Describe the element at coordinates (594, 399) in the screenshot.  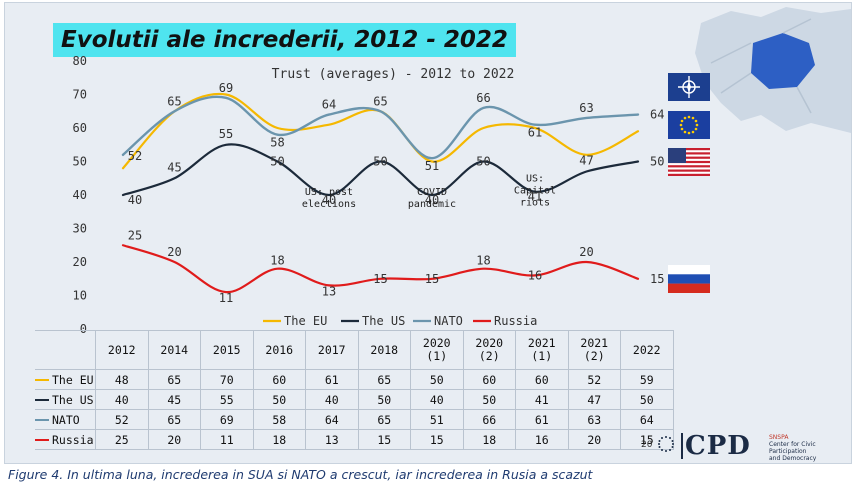
I see `table-cell: 47` at that location.